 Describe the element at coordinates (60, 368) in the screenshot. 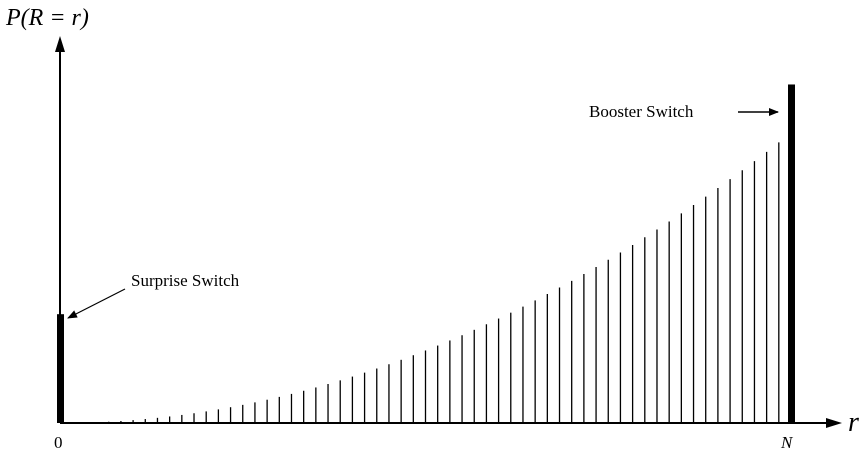

I see `surprise-switch-bar` at that location.